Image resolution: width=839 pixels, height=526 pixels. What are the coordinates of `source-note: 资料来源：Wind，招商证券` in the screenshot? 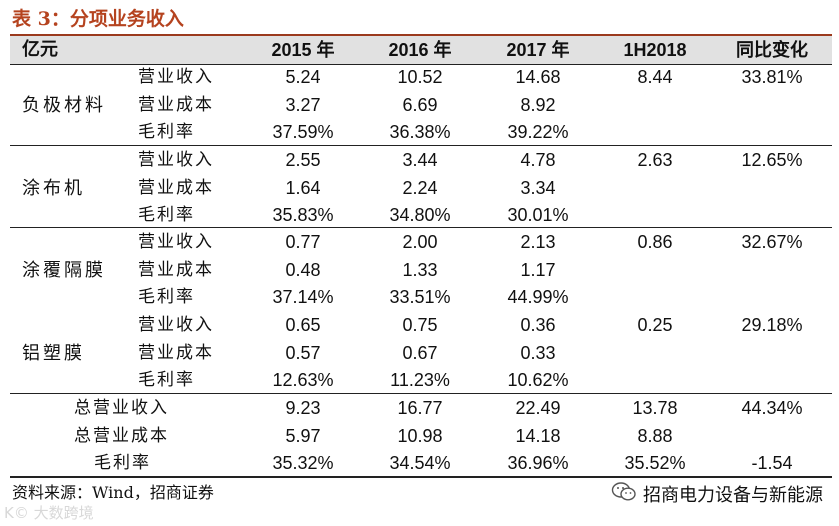 It's located at (113, 492).